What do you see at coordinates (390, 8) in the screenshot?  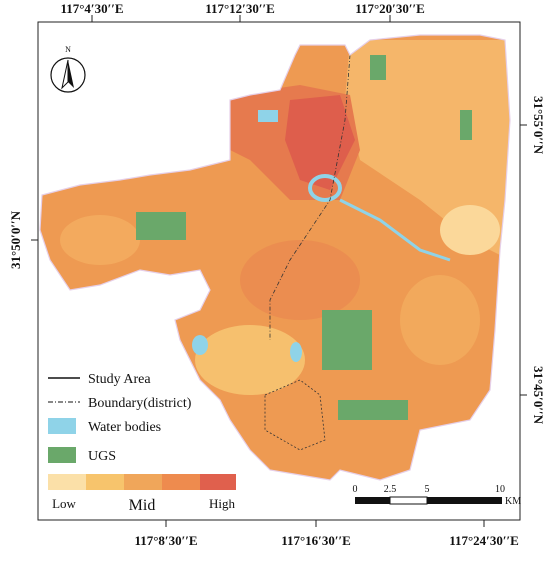 I see `top-coord: 117°20′30′′E` at bounding box center [390, 8].